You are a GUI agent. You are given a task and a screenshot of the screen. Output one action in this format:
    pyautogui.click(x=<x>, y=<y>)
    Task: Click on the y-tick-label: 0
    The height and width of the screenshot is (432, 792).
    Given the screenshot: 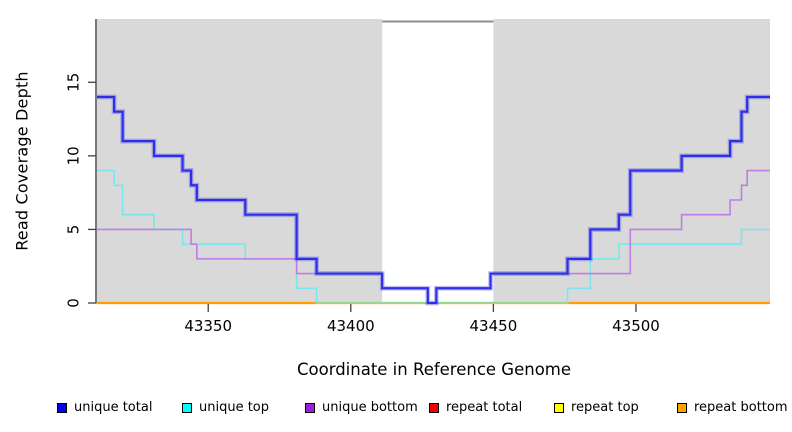 What is the action you would take?
    pyautogui.click(x=74, y=303)
    